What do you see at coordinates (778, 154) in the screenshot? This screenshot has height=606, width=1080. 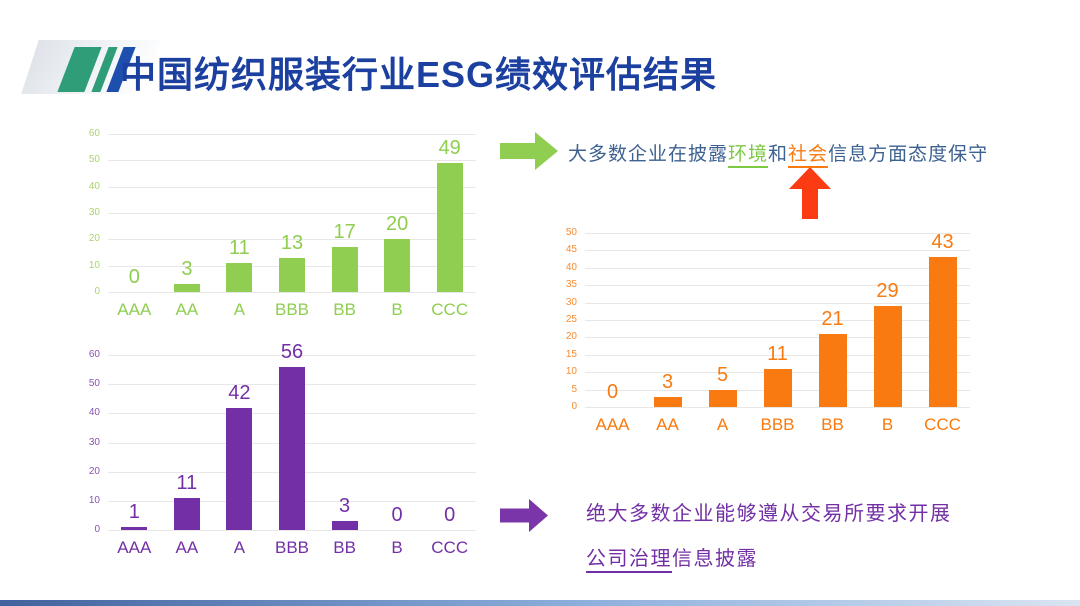 I see `annotation-text: 和` at bounding box center [778, 154].